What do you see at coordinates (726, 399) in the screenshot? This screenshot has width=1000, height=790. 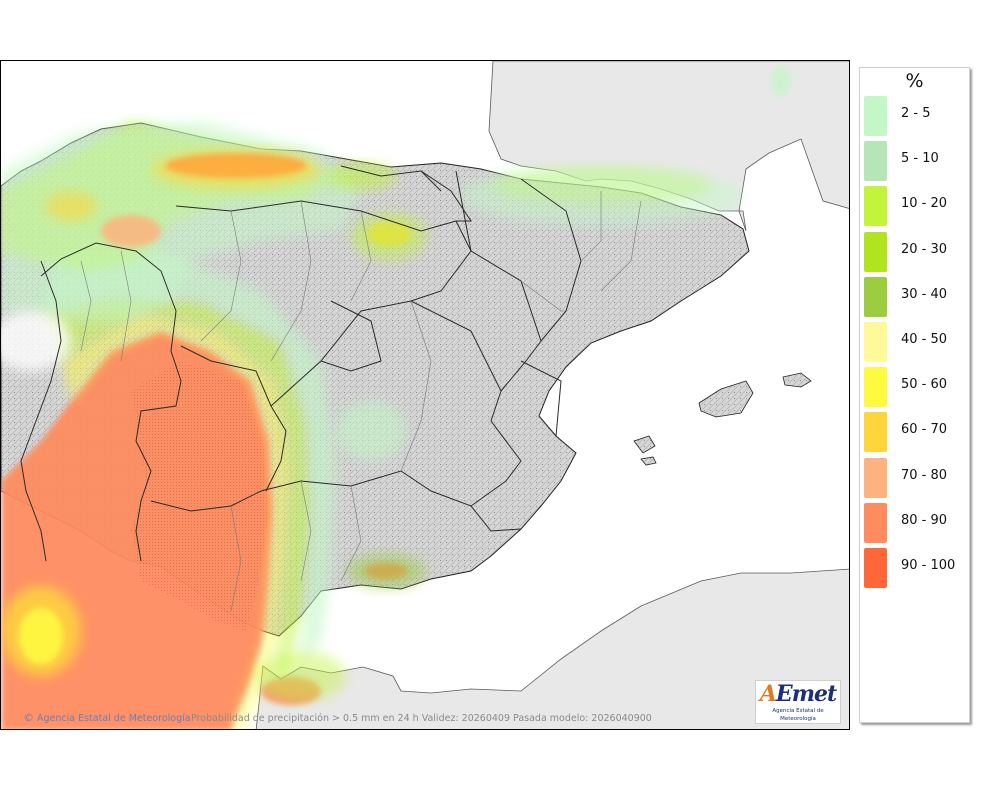 I see `mallorca-island` at bounding box center [726, 399].